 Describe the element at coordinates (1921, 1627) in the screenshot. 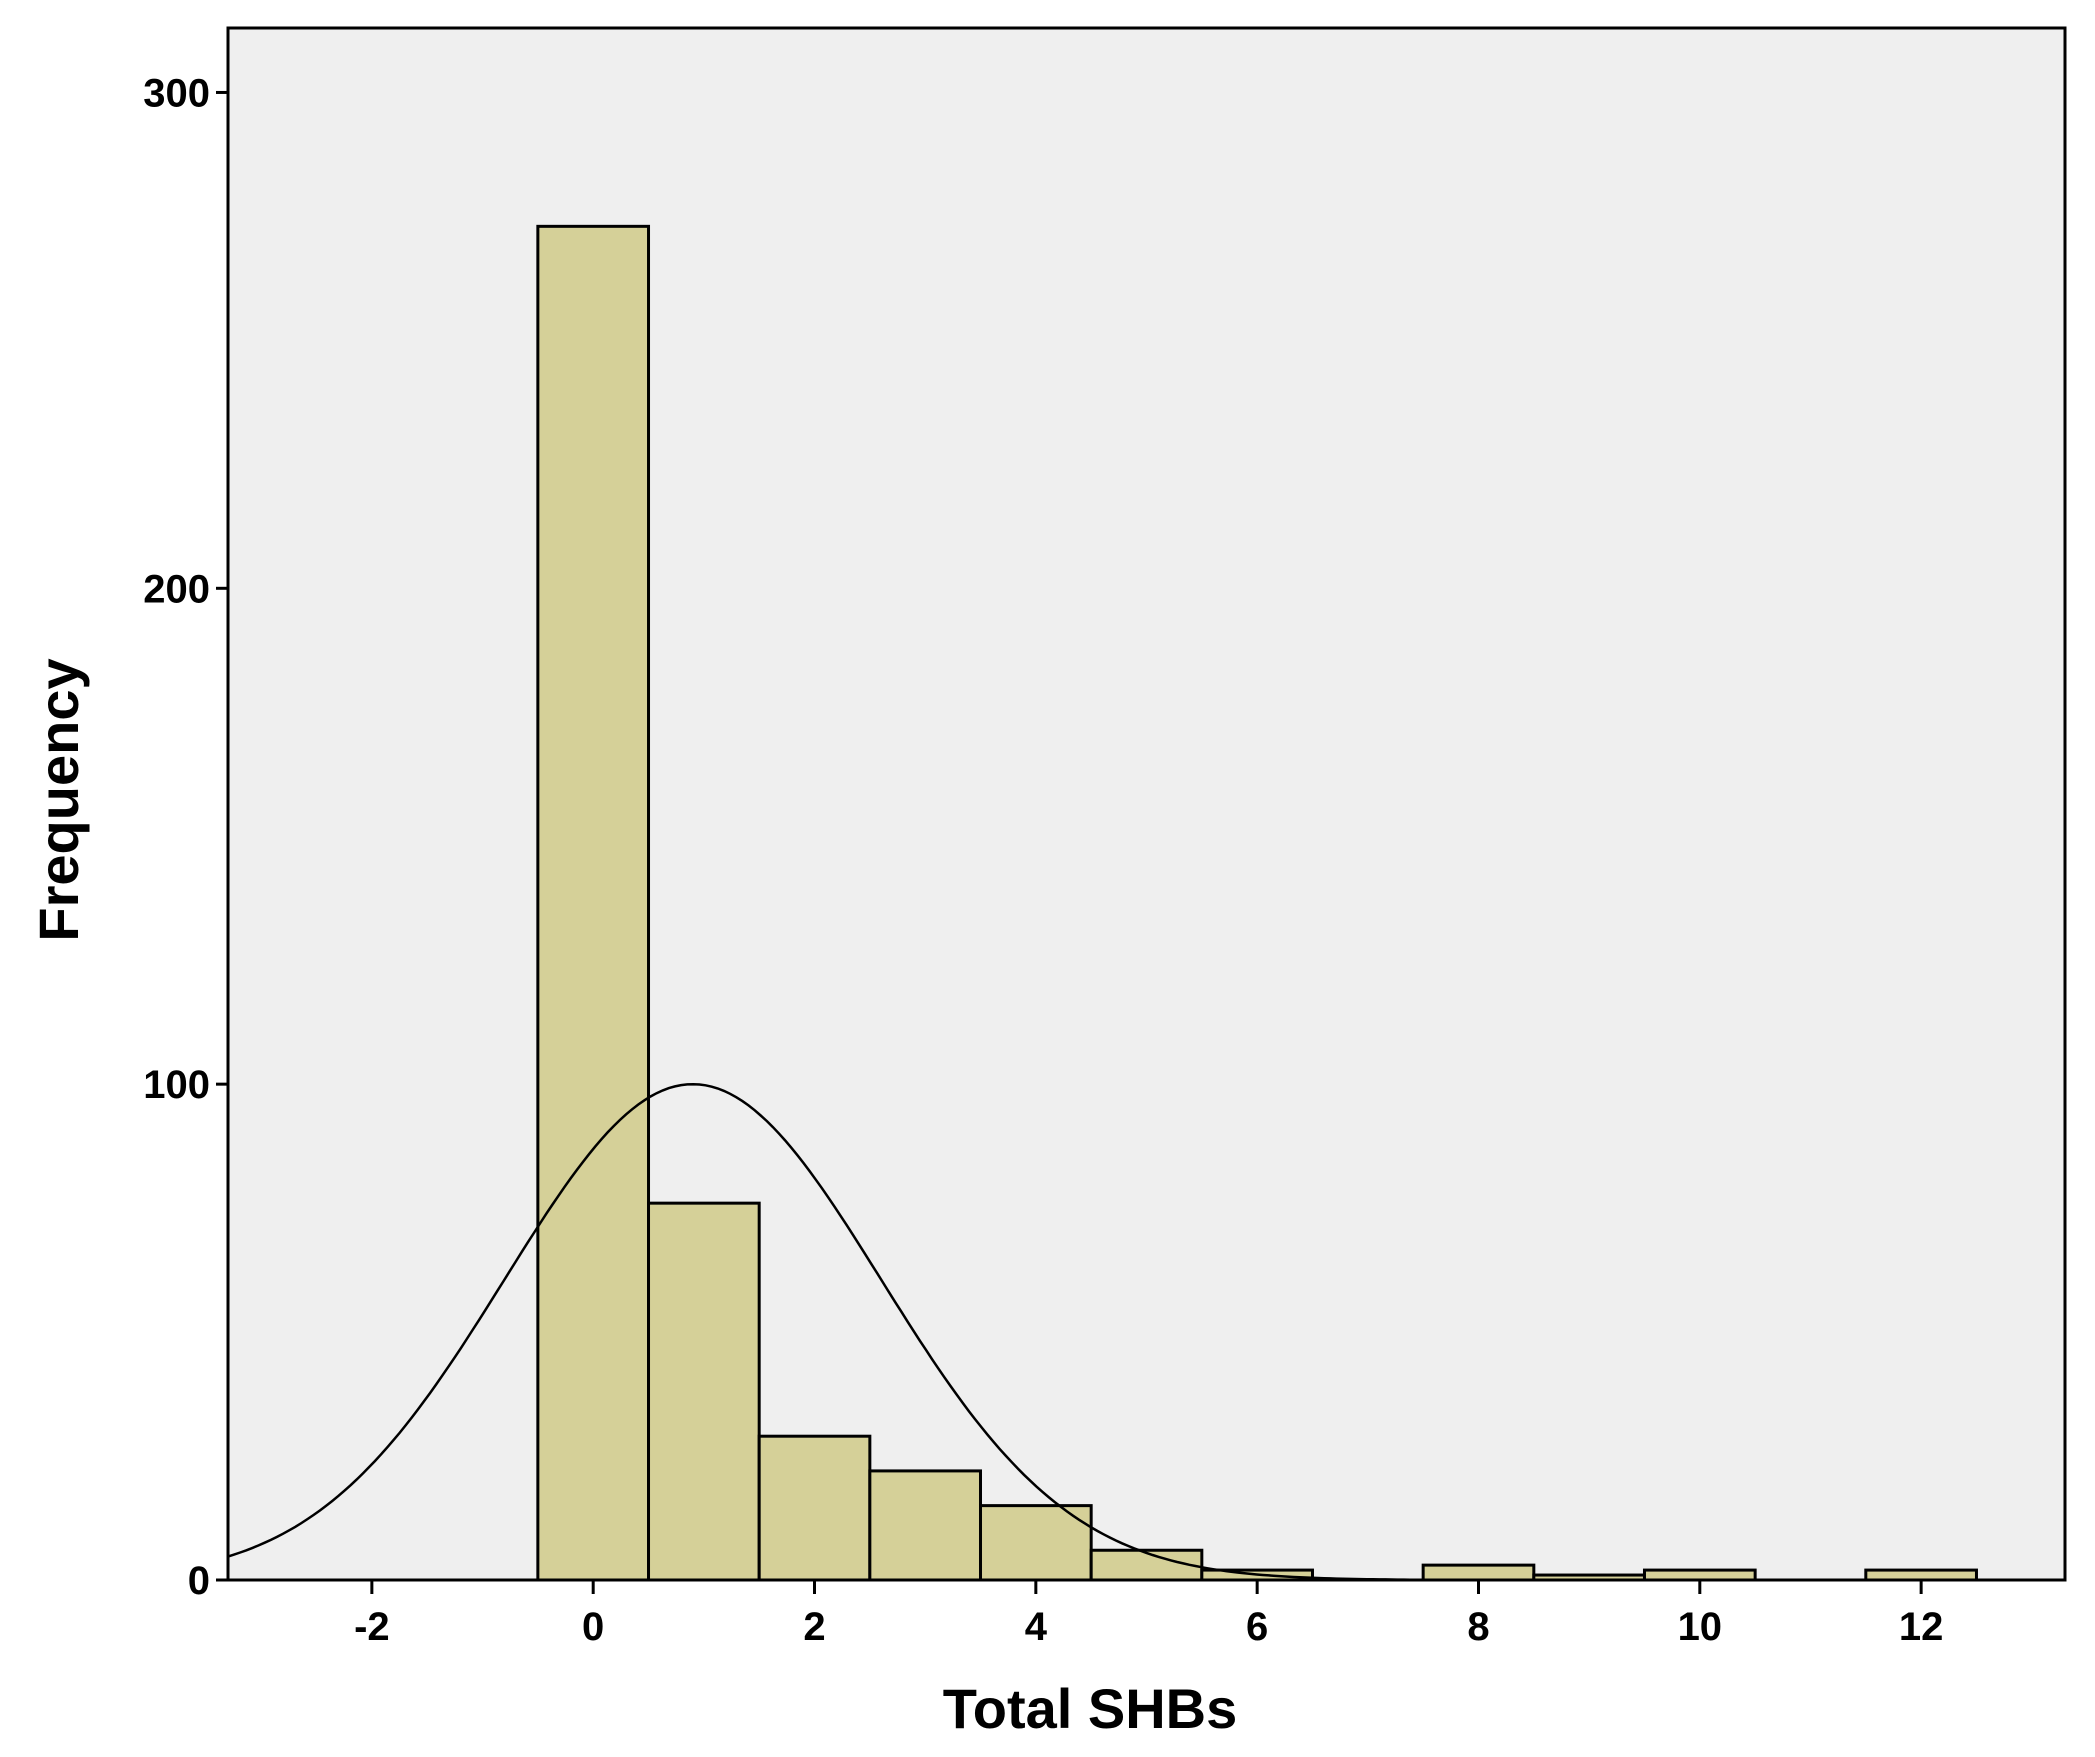

I see `x-tick-label: 12` at that location.